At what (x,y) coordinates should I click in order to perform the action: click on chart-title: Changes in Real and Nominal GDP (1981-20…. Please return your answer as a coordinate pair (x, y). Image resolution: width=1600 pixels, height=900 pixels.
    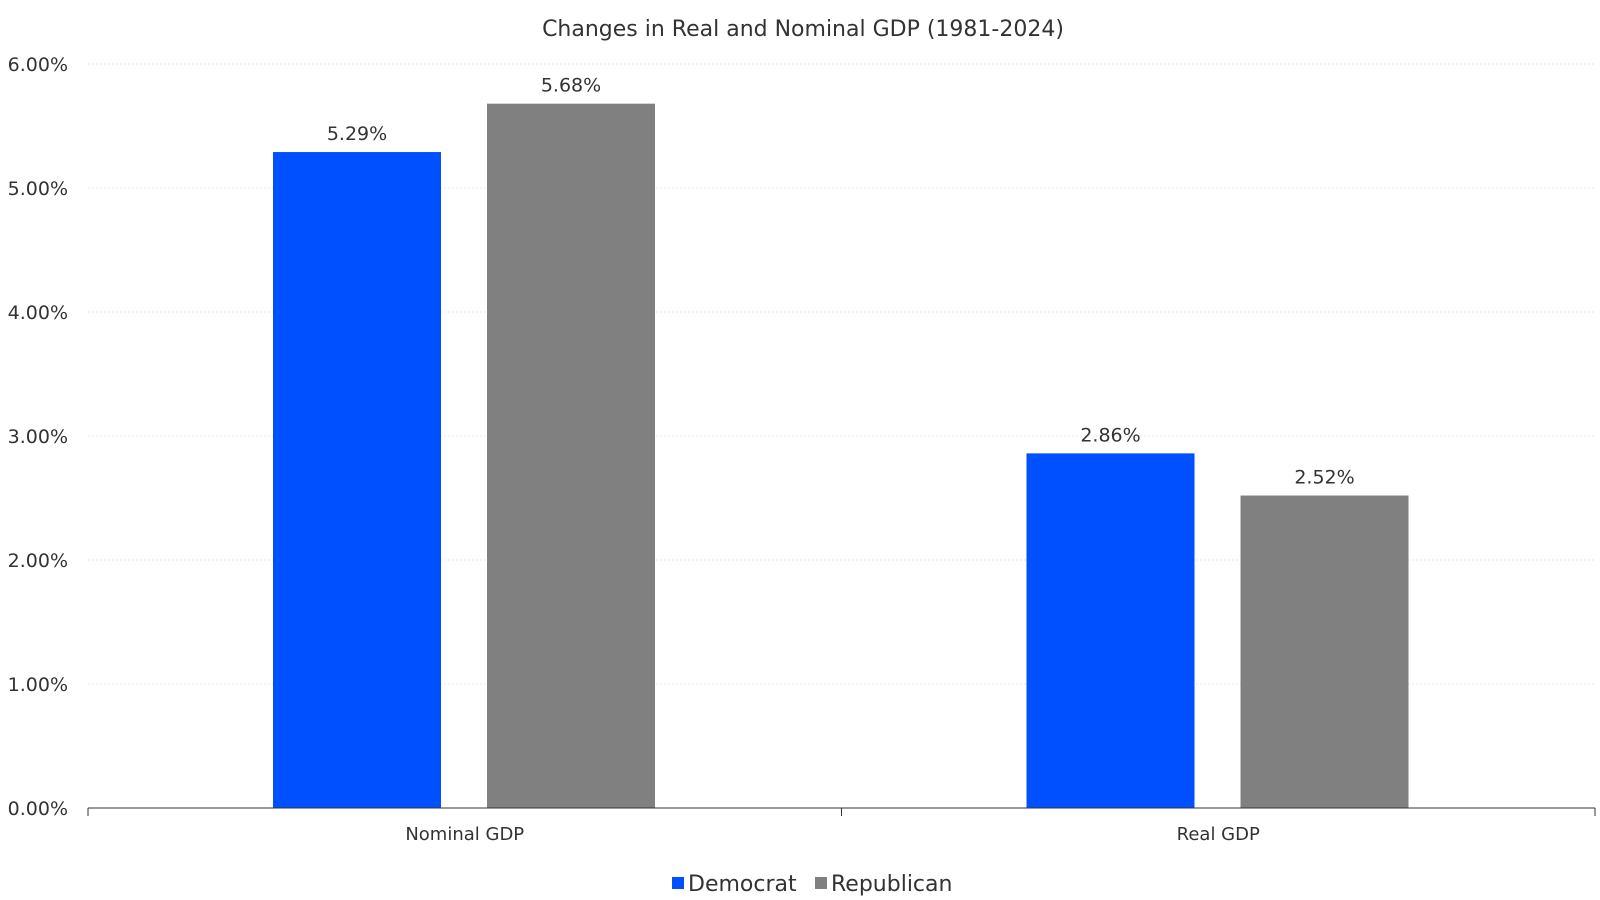
    Looking at the image, I should click on (803, 29).